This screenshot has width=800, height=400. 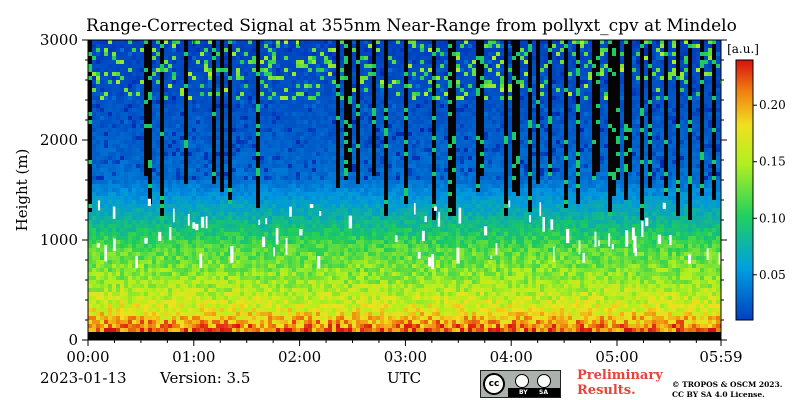 What do you see at coordinates (772, 218) in the screenshot?
I see `colorbar-tick-label: 0.10` at bounding box center [772, 218].